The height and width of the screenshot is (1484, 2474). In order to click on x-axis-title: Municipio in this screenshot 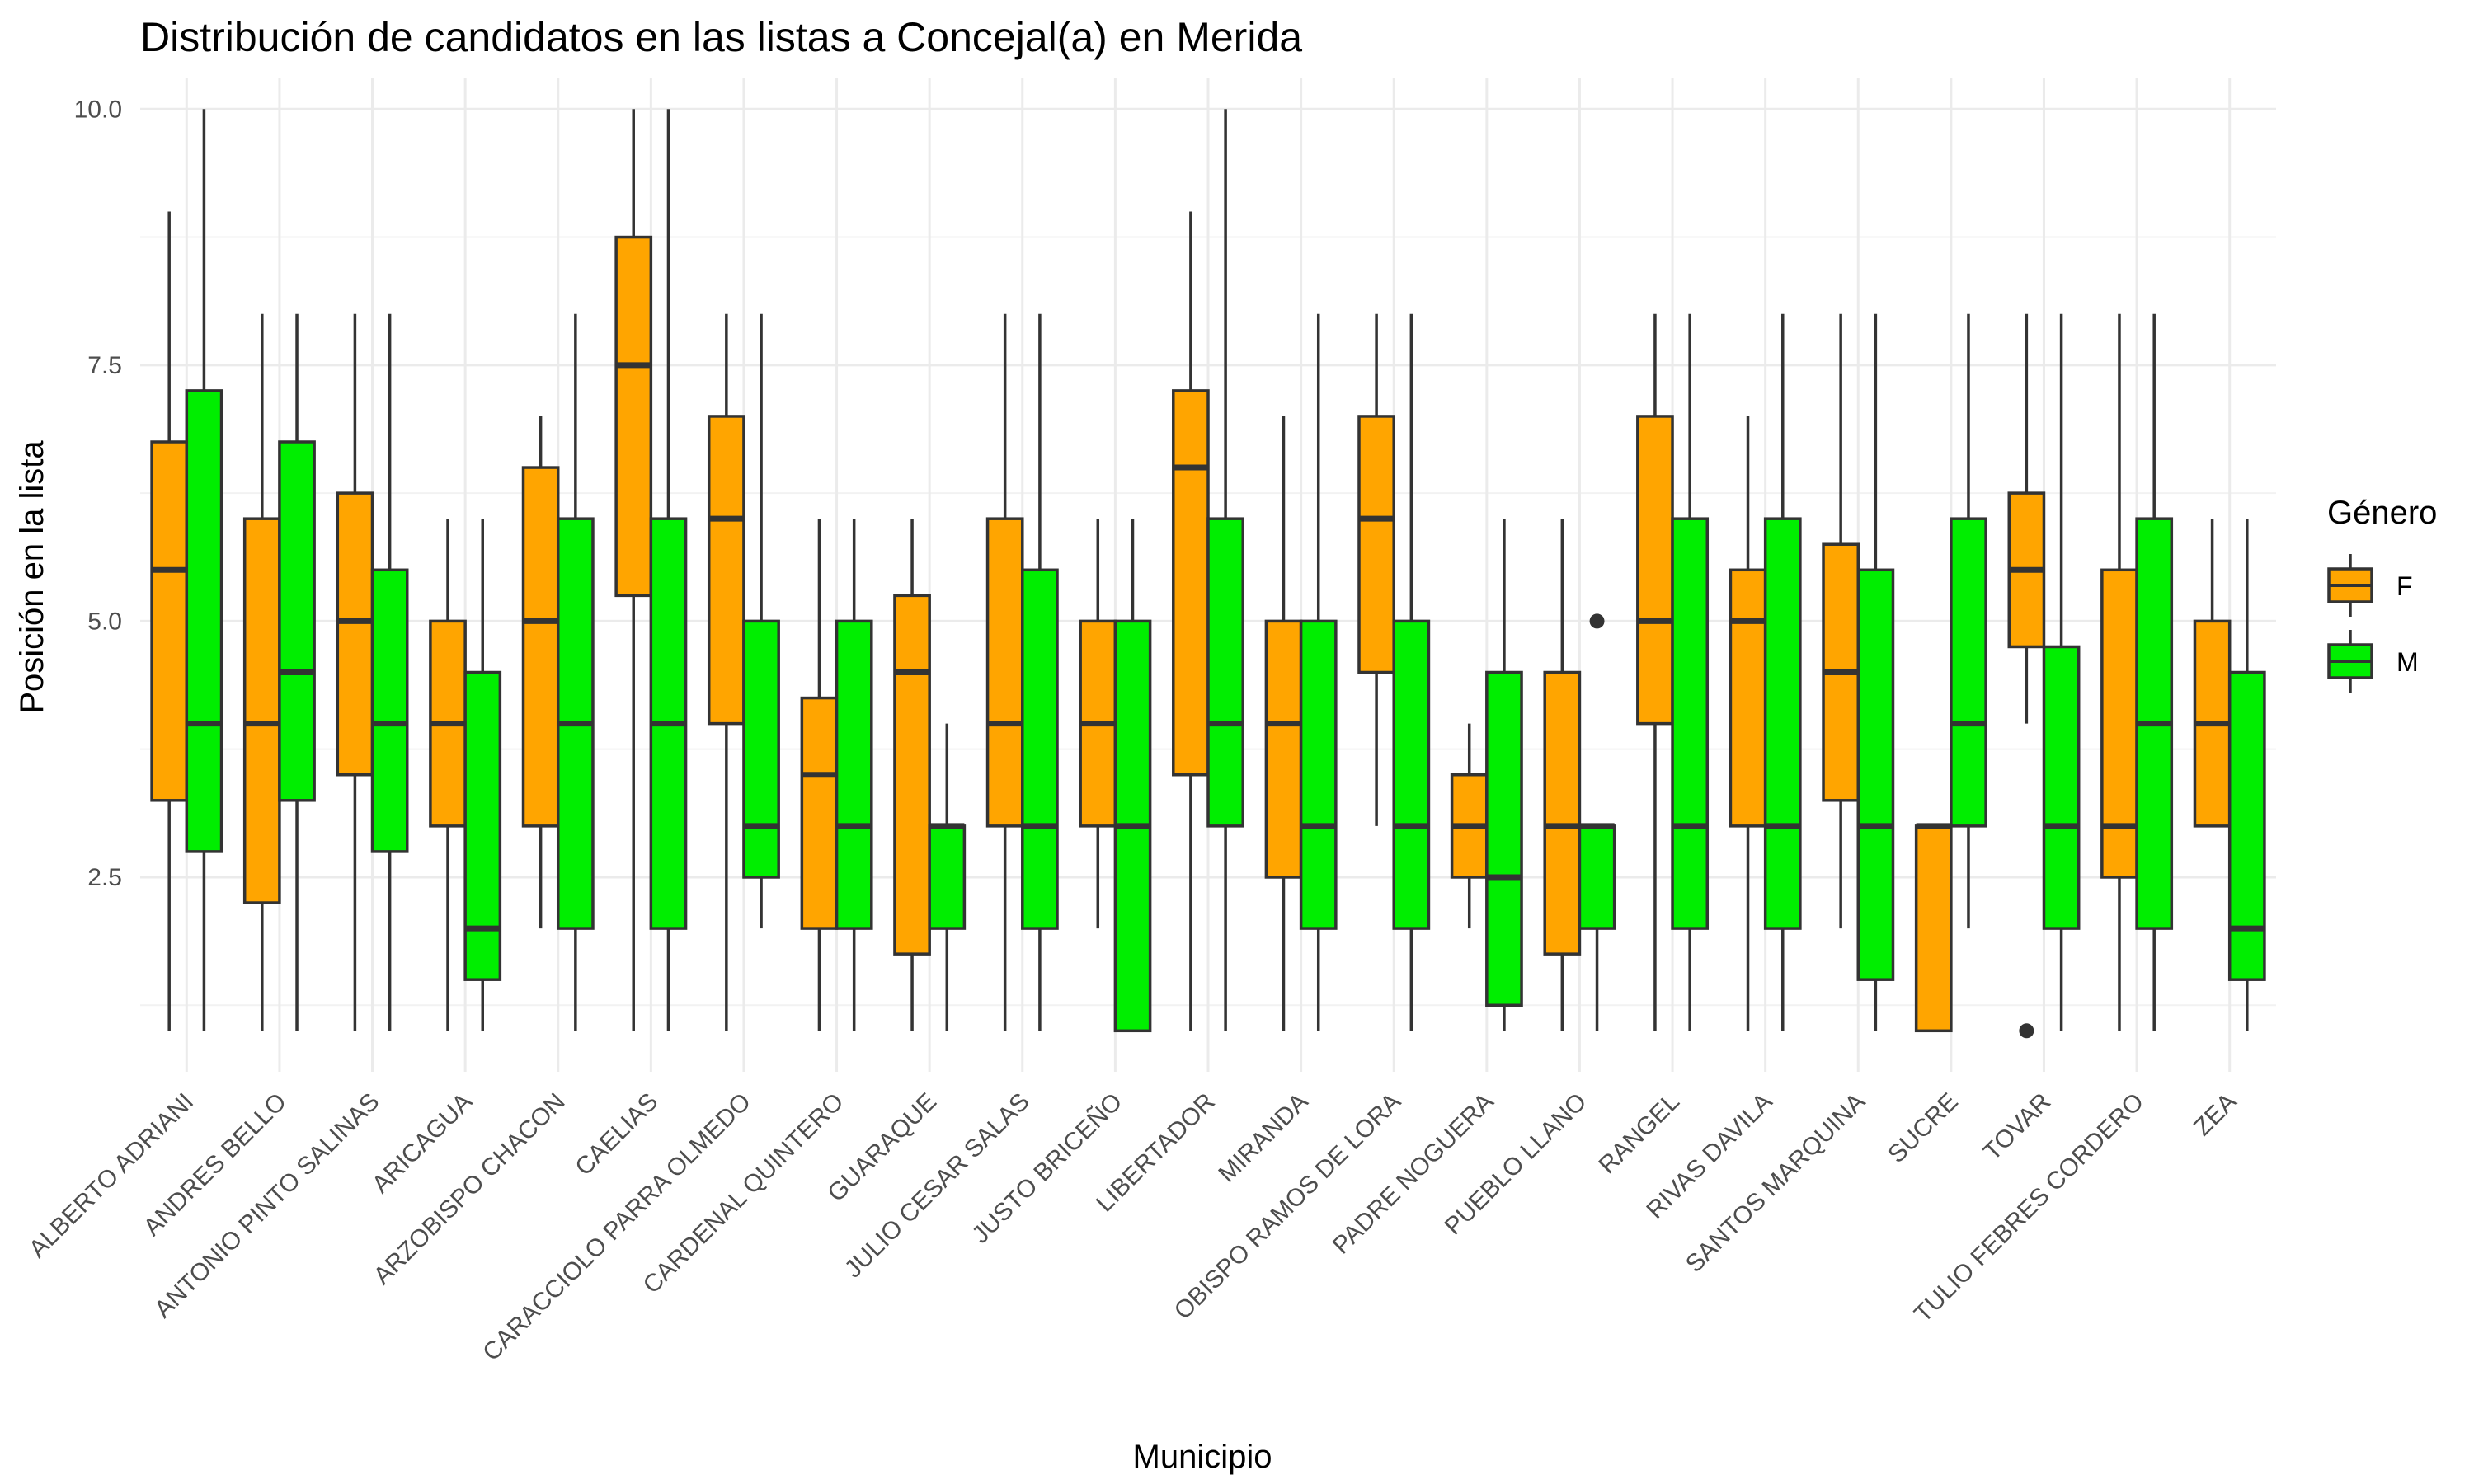, I will do `click(1202, 1457)`.